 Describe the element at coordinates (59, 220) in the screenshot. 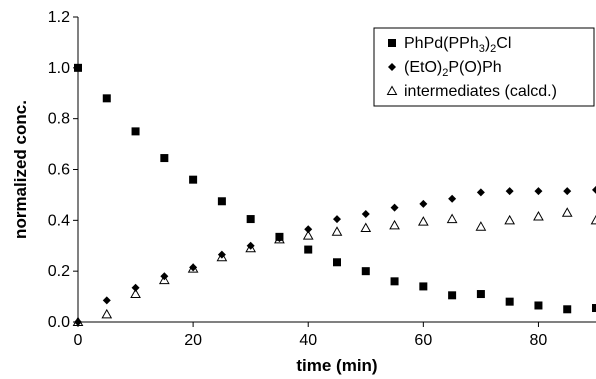

I see `y-tick-label: 0.4` at that location.